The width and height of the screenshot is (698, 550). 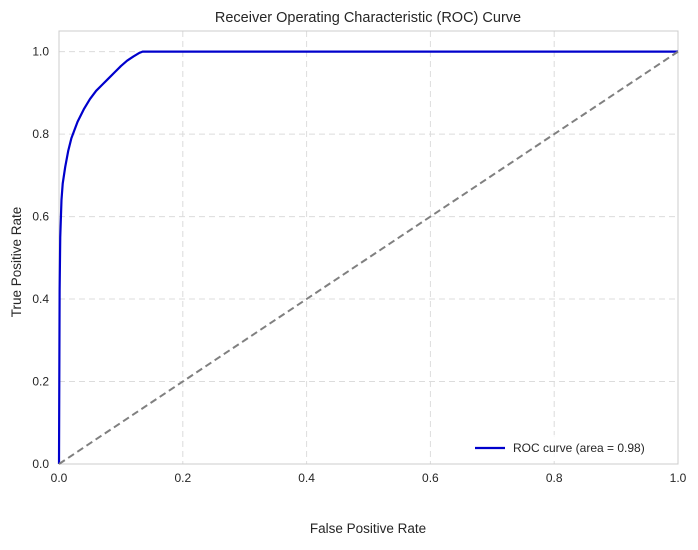 I want to click on x-axis-ticks: 0.0 0.2 0.4 0.6 0.8 1.0, so click(x=369, y=478).